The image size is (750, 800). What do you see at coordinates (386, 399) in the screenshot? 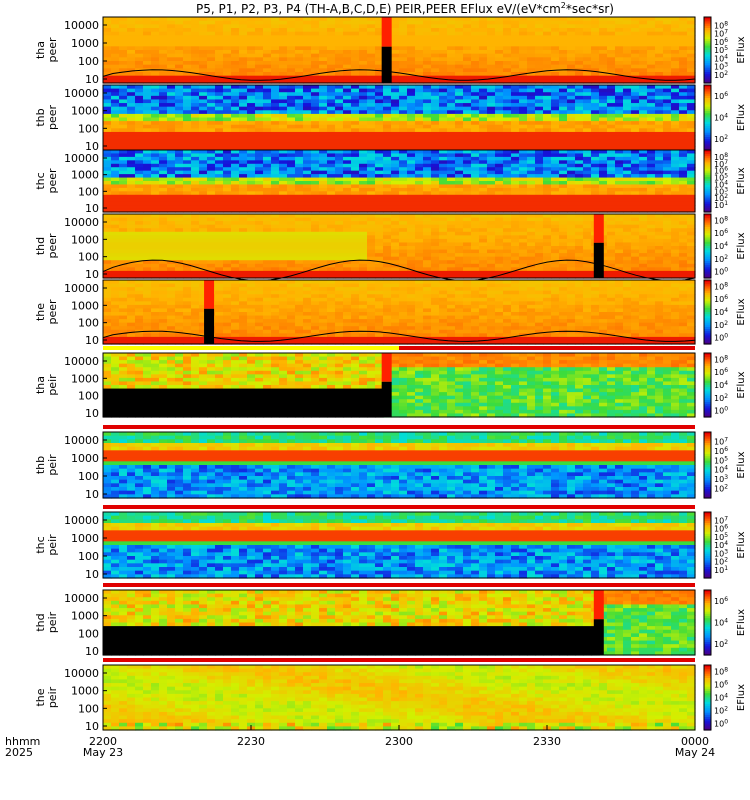
I see `data-gap` at bounding box center [386, 399].